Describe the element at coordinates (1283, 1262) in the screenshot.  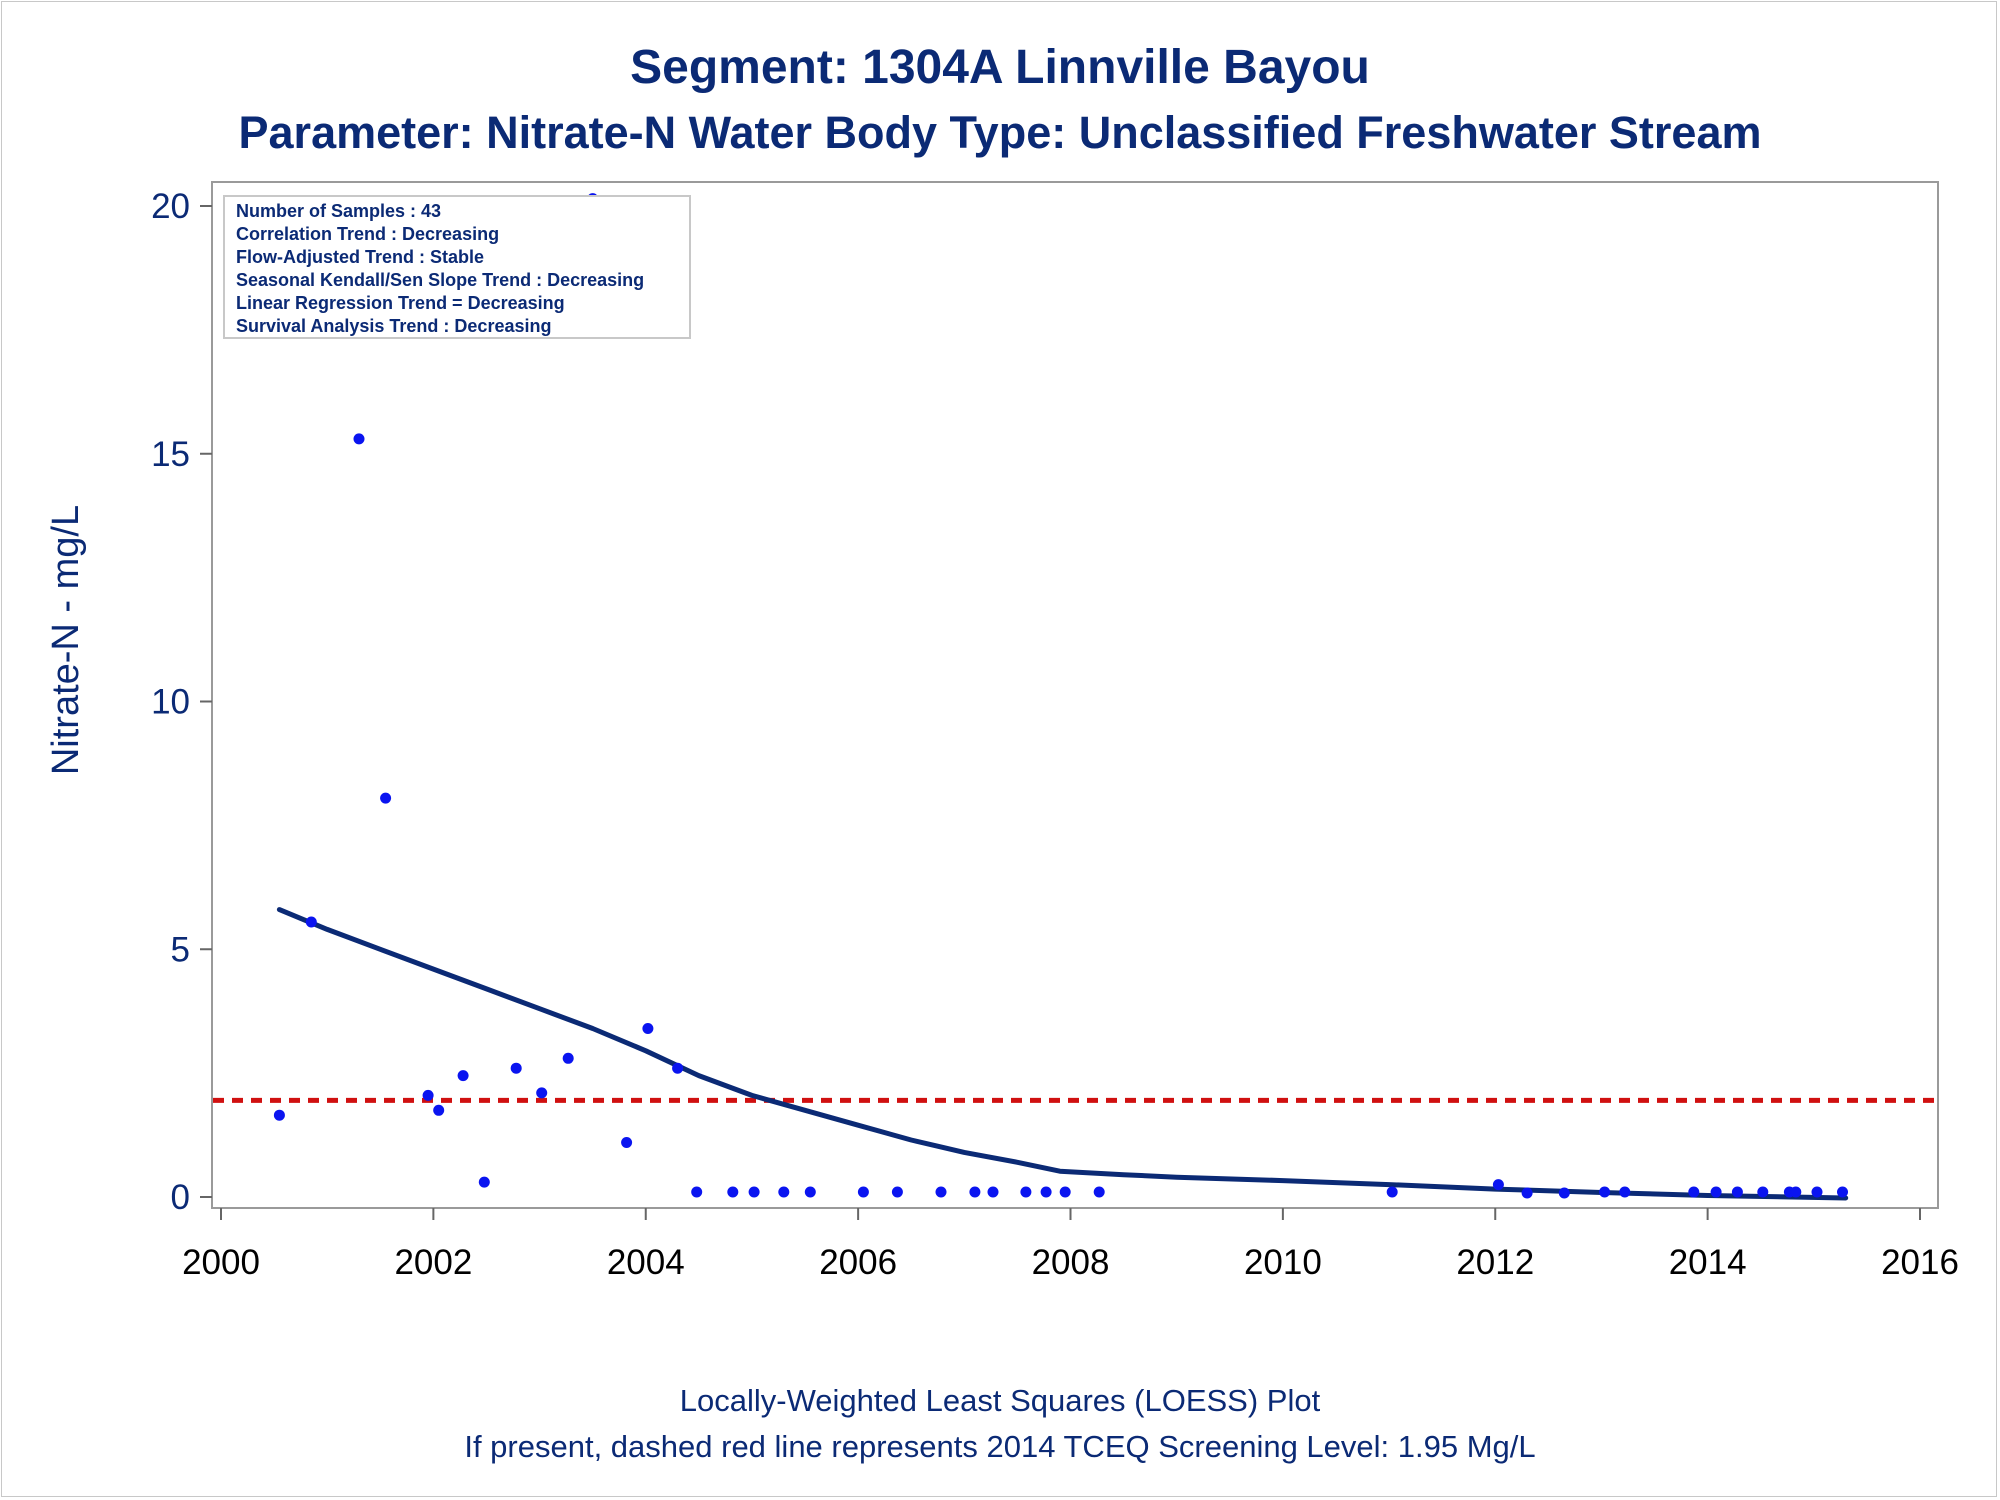
I see `x-tick-label: 2010` at that location.